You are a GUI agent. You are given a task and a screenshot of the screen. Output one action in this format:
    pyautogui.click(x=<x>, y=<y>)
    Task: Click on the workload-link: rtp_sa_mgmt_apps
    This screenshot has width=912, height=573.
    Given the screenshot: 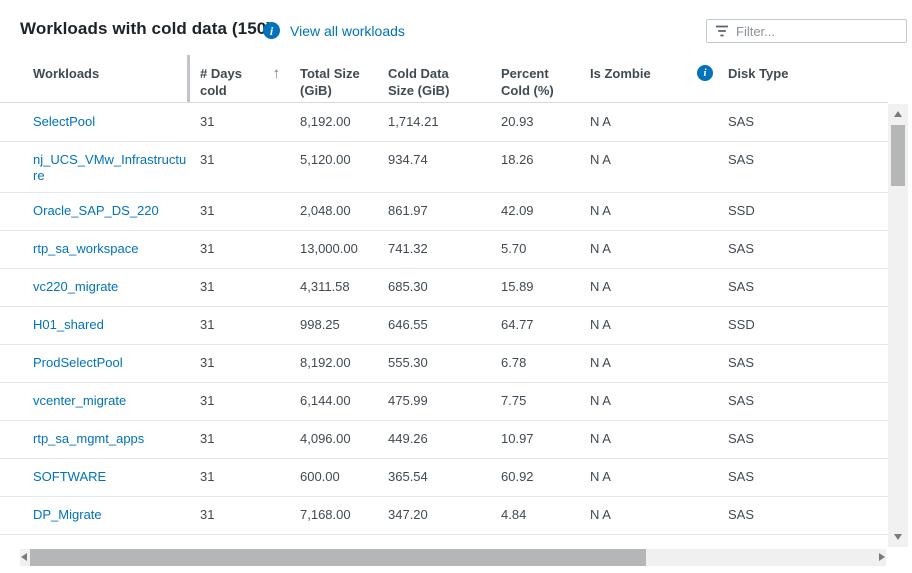 What is the action you would take?
    pyautogui.click(x=89, y=438)
    